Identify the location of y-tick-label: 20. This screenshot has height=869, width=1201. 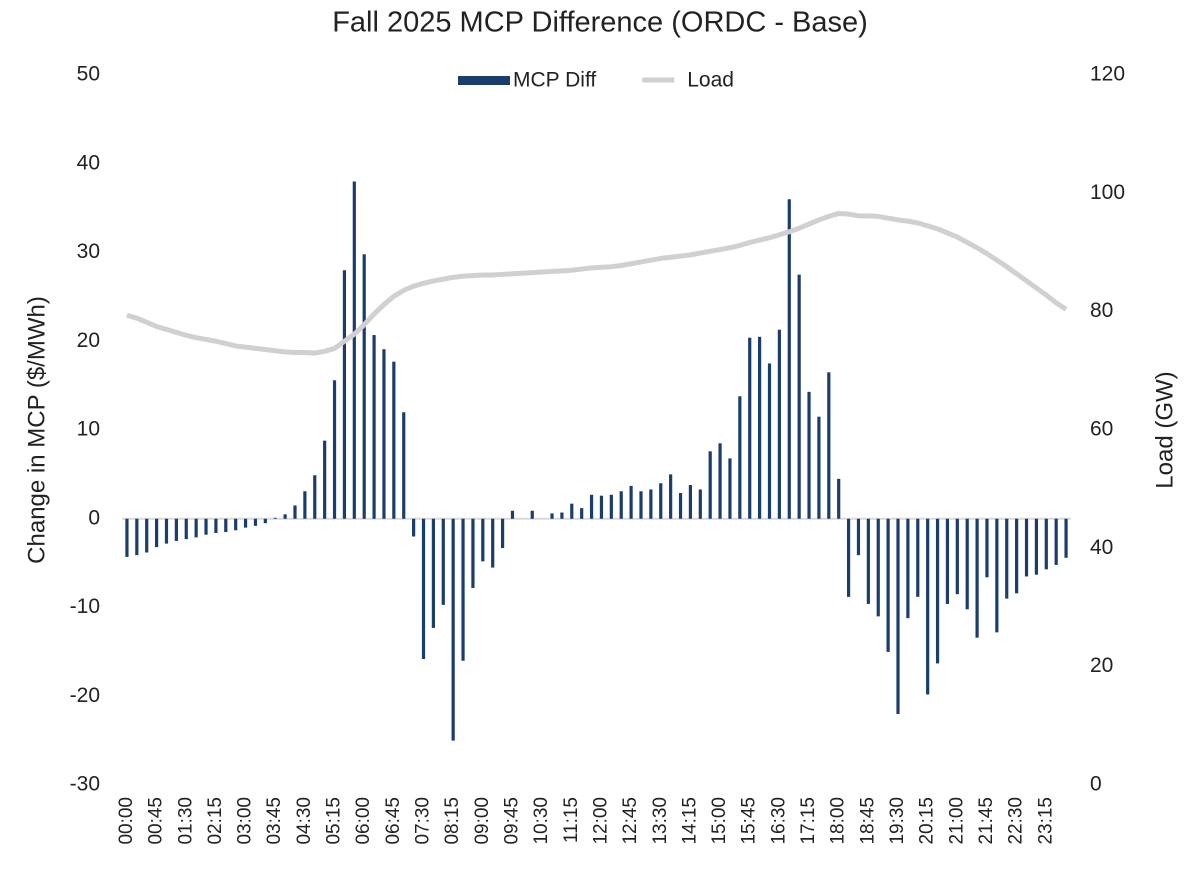
(88, 340).